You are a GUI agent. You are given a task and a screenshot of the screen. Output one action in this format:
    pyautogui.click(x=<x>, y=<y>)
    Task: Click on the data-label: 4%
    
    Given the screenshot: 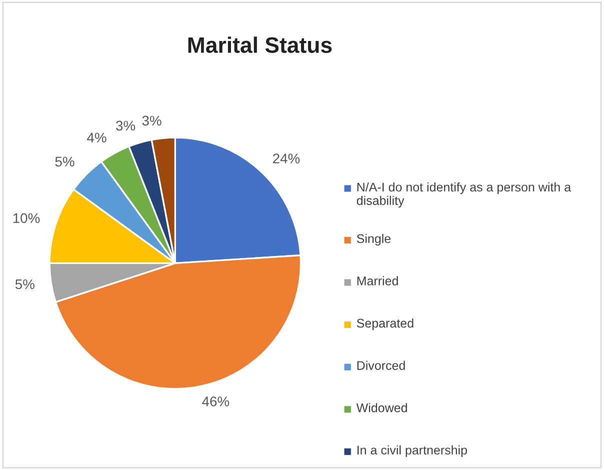 What is the action you would take?
    pyautogui.click(x=96, y=137)
    